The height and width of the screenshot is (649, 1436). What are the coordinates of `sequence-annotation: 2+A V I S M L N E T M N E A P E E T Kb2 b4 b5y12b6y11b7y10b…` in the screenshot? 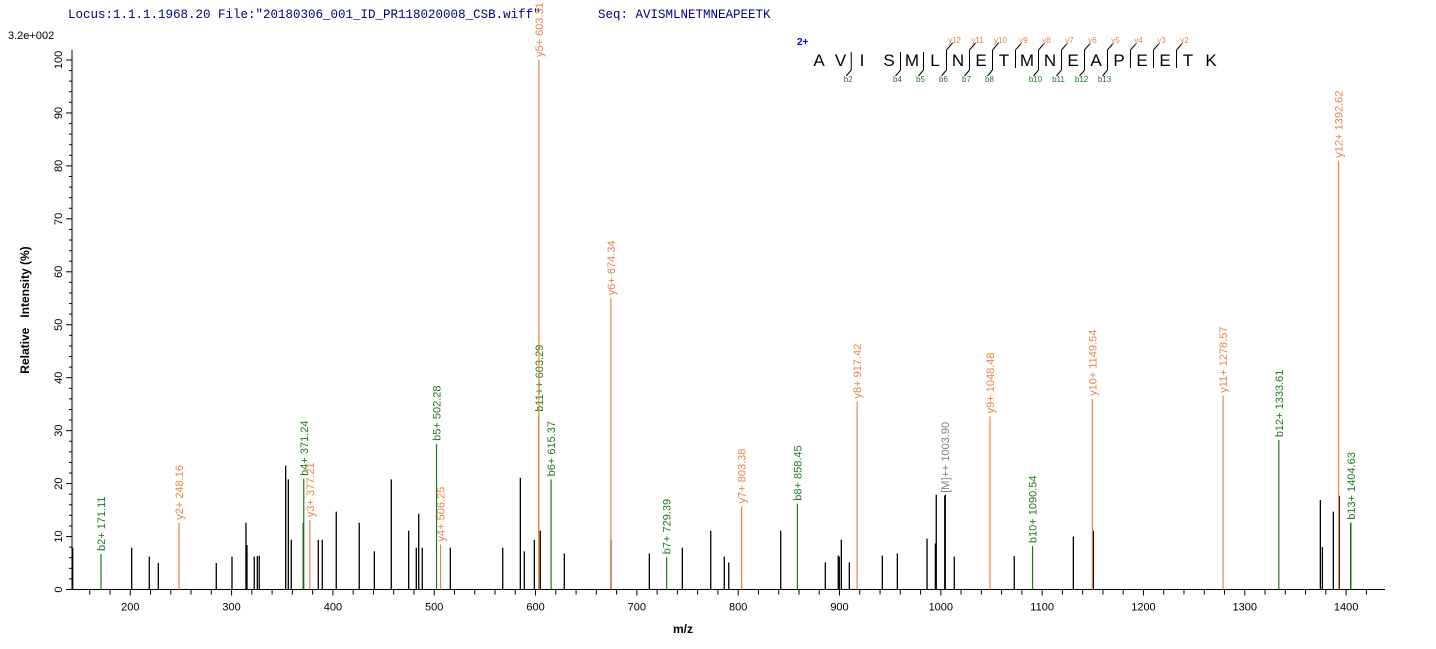 It's located at (1007, 60).